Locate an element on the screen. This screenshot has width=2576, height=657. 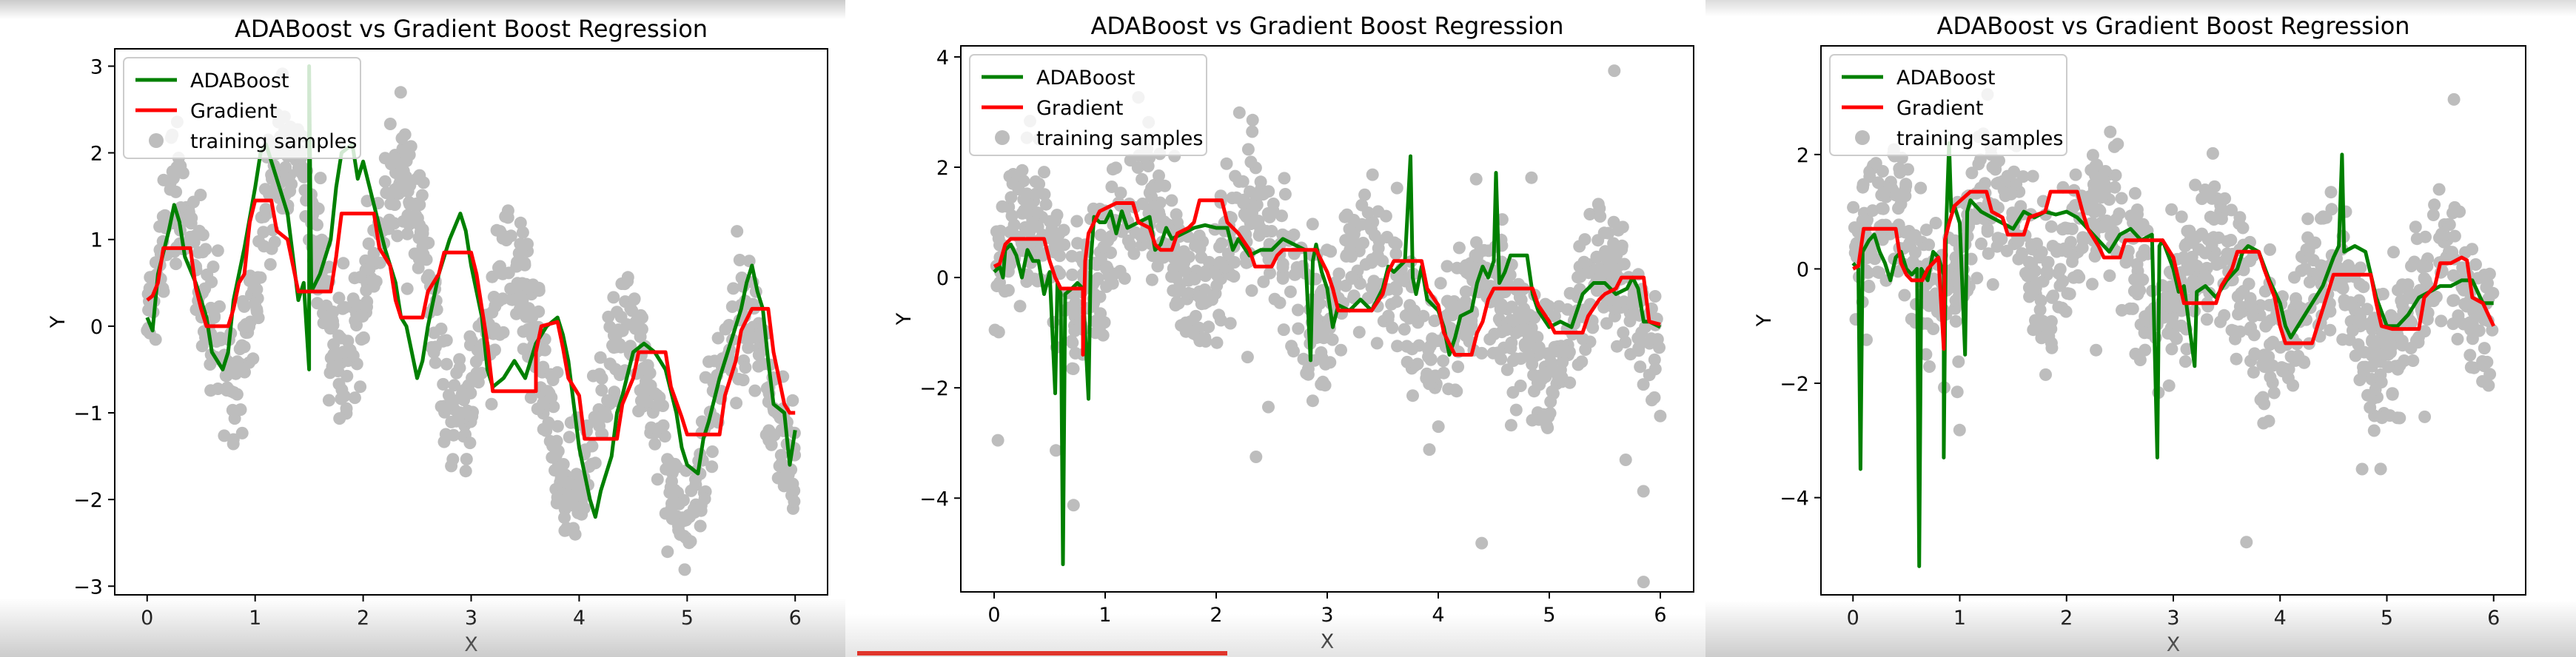
y-tick-label: 0 is located at coordinates (96, 327).